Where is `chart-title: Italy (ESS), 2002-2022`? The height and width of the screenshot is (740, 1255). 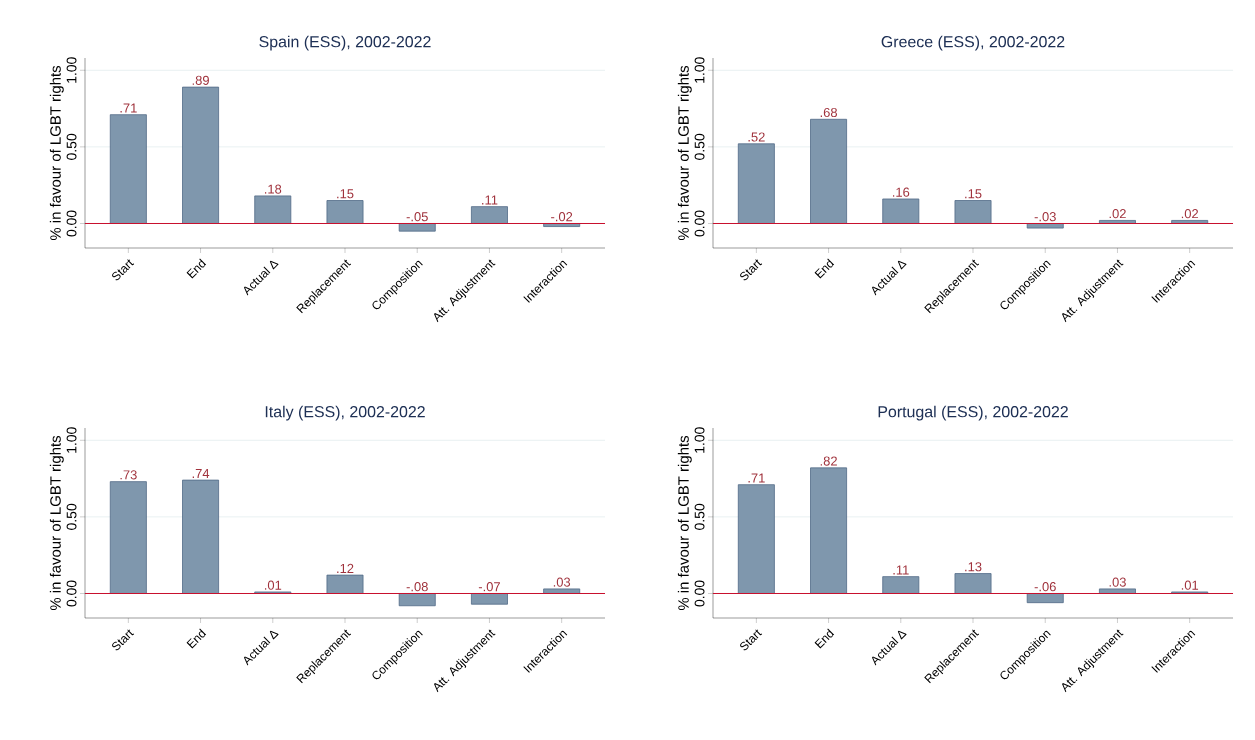 chart-title: Italy (ESS), 2002-2022 is located at coordinates (345, 413).